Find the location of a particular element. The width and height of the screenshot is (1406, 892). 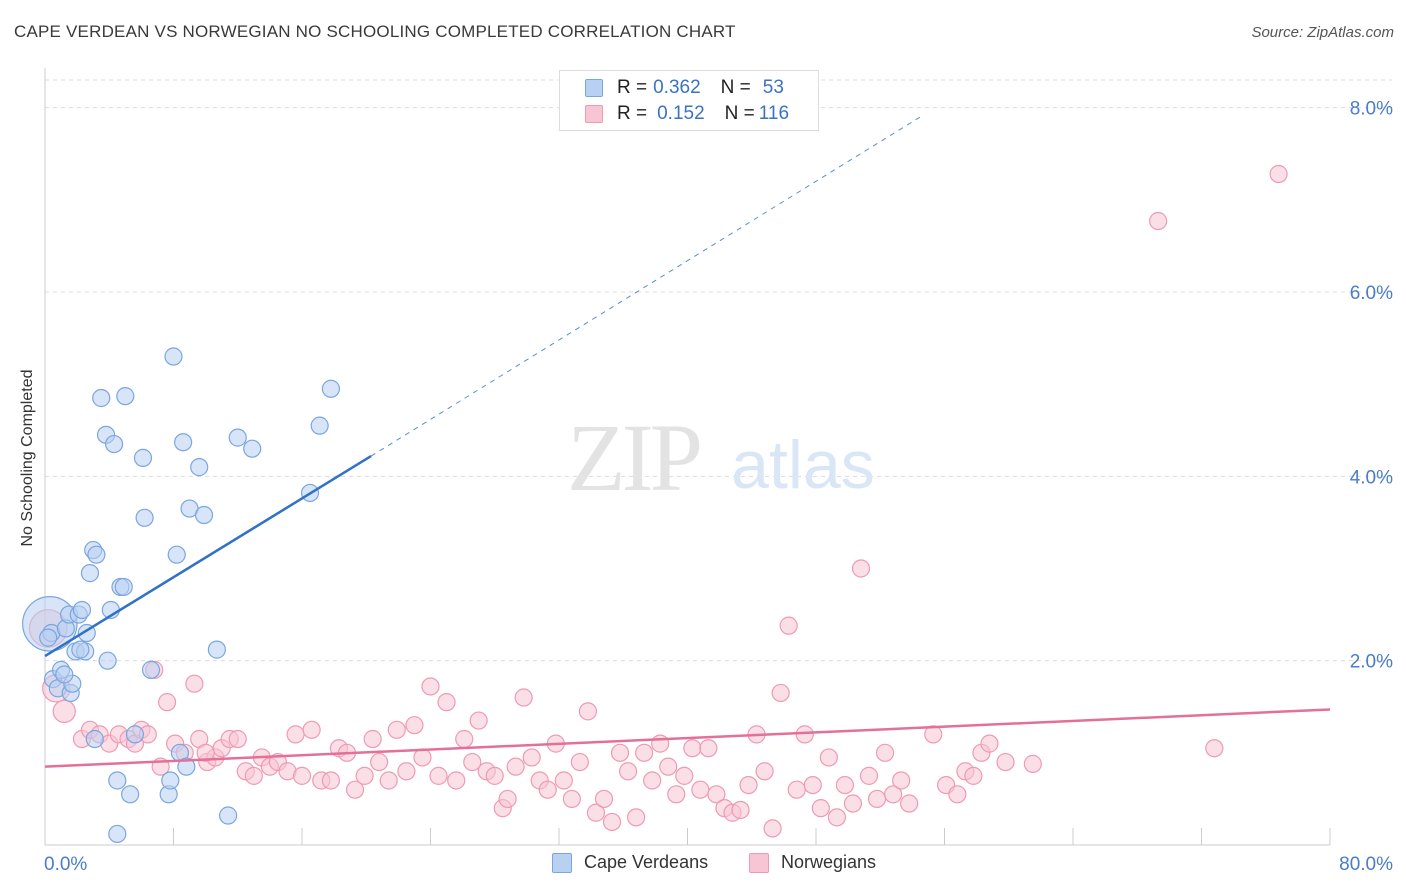

x-tick-label-min: 0.0% is located at coordinates (65, 864).